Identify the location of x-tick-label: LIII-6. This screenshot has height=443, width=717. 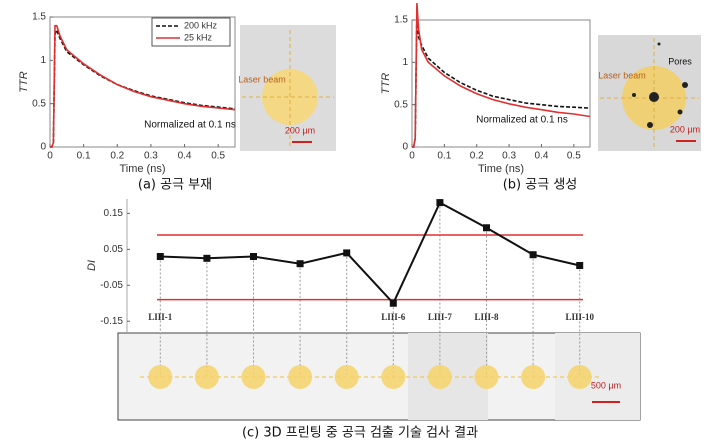
(393, 317).